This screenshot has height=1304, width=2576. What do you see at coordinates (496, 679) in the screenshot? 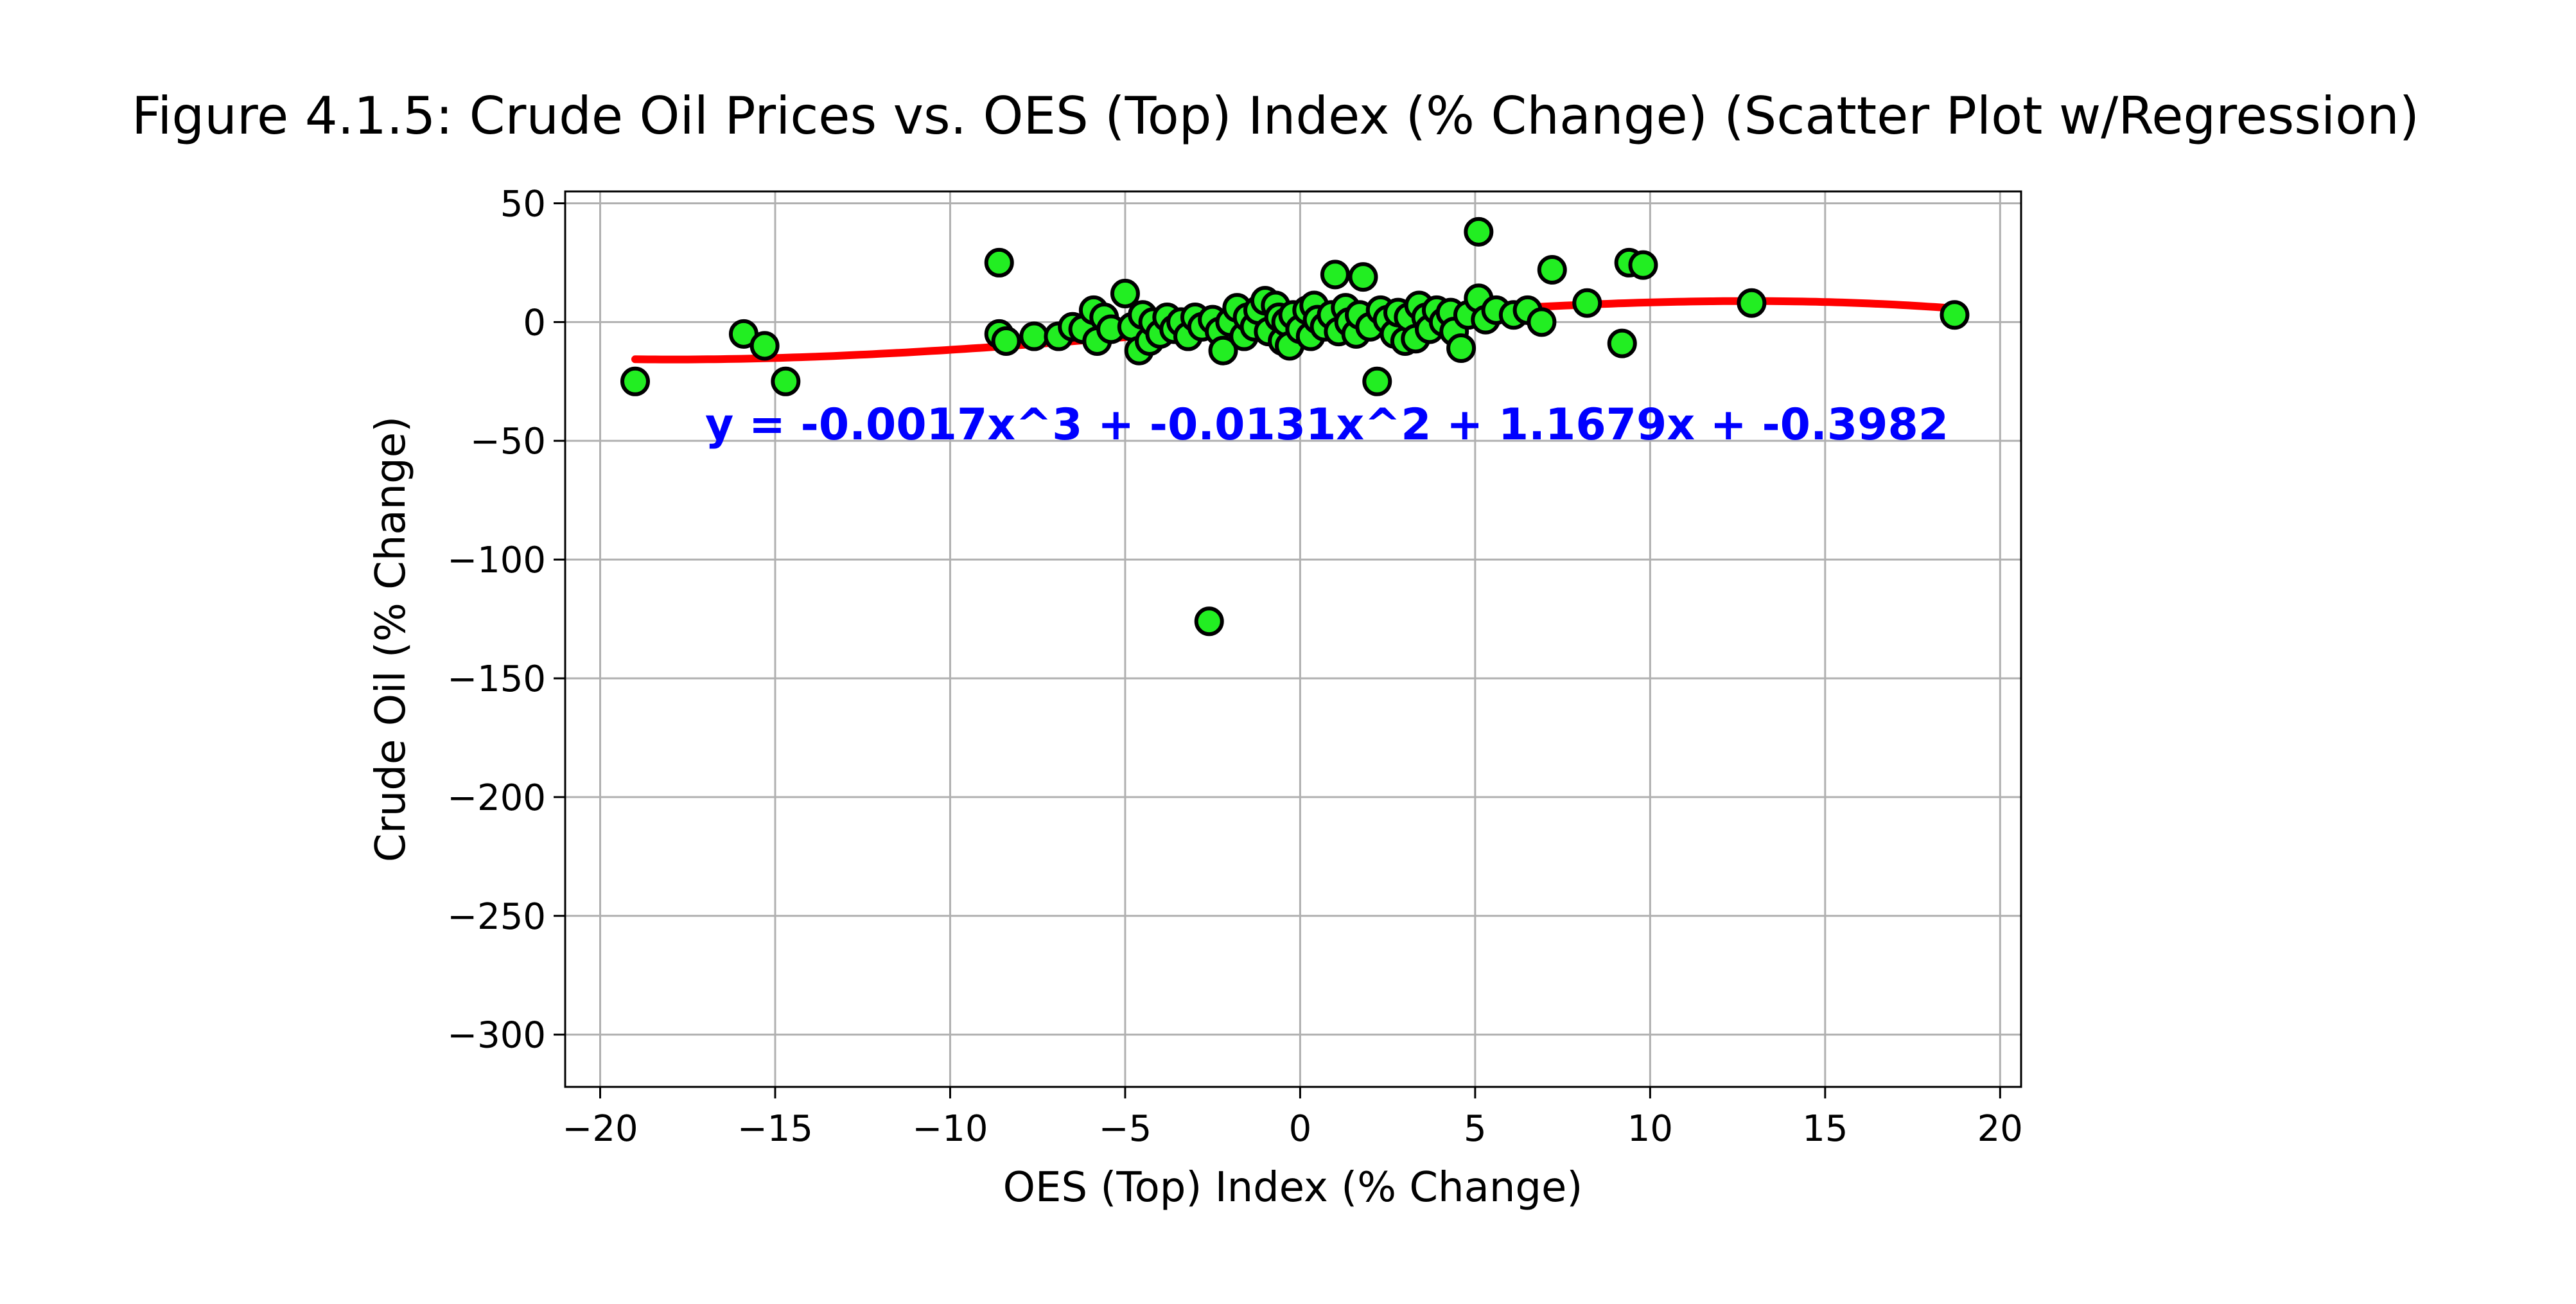
I see `y-tick-label: −150` at bounding box center [496, 679].